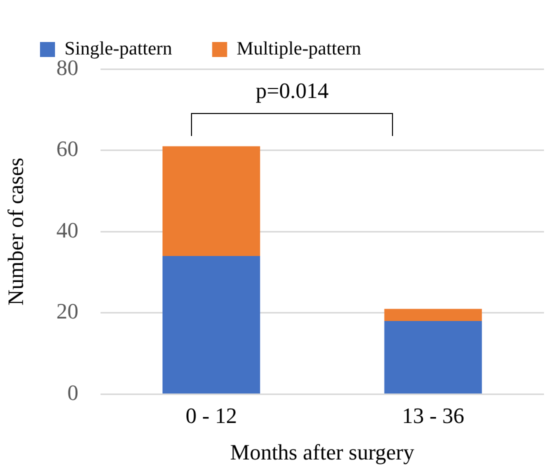  What do you see at coordinates (322, 452) in the screenshot?
I see `x-axis-title: Months after surgery` at bounding box center [322, 452].